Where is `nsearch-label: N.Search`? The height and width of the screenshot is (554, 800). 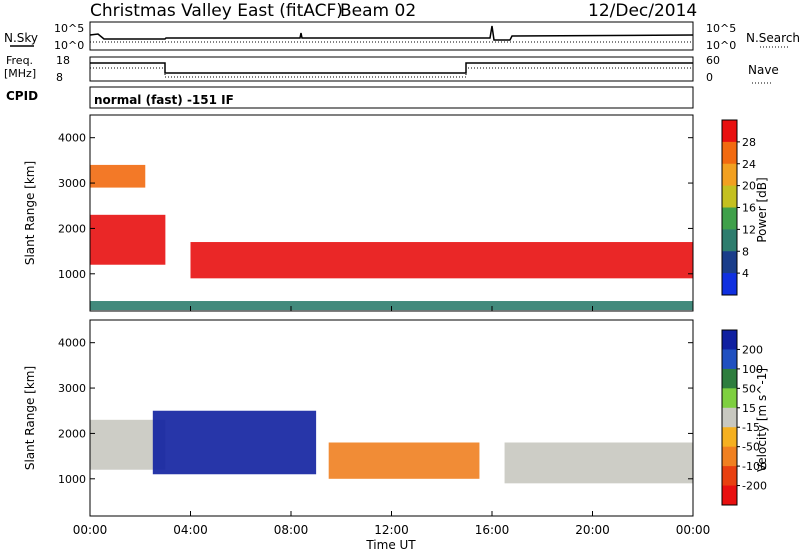
nsearch-label: N.Search is located at coordinates (773, 38).